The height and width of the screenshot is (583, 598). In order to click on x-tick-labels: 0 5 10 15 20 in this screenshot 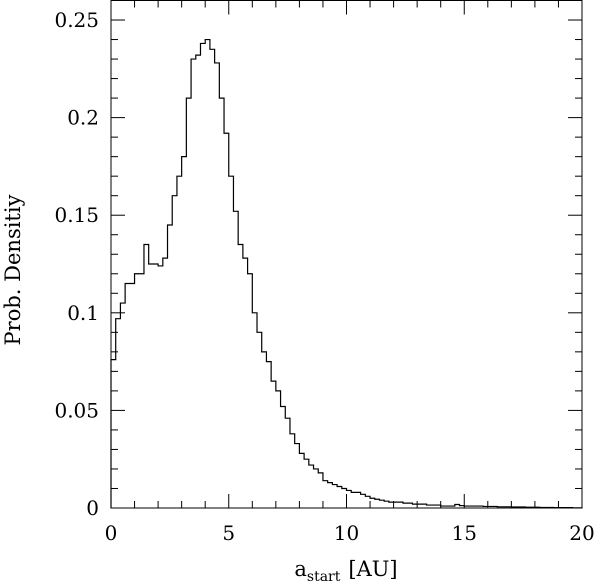, I will do `click(350, 533)`.